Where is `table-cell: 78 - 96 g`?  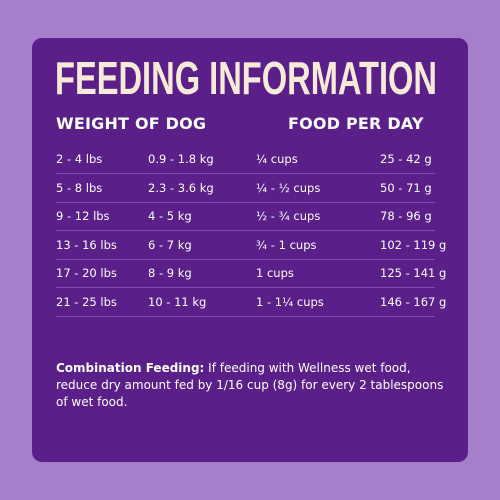
table-cell: 78 - 96 g is located at coordinates (406, 216).